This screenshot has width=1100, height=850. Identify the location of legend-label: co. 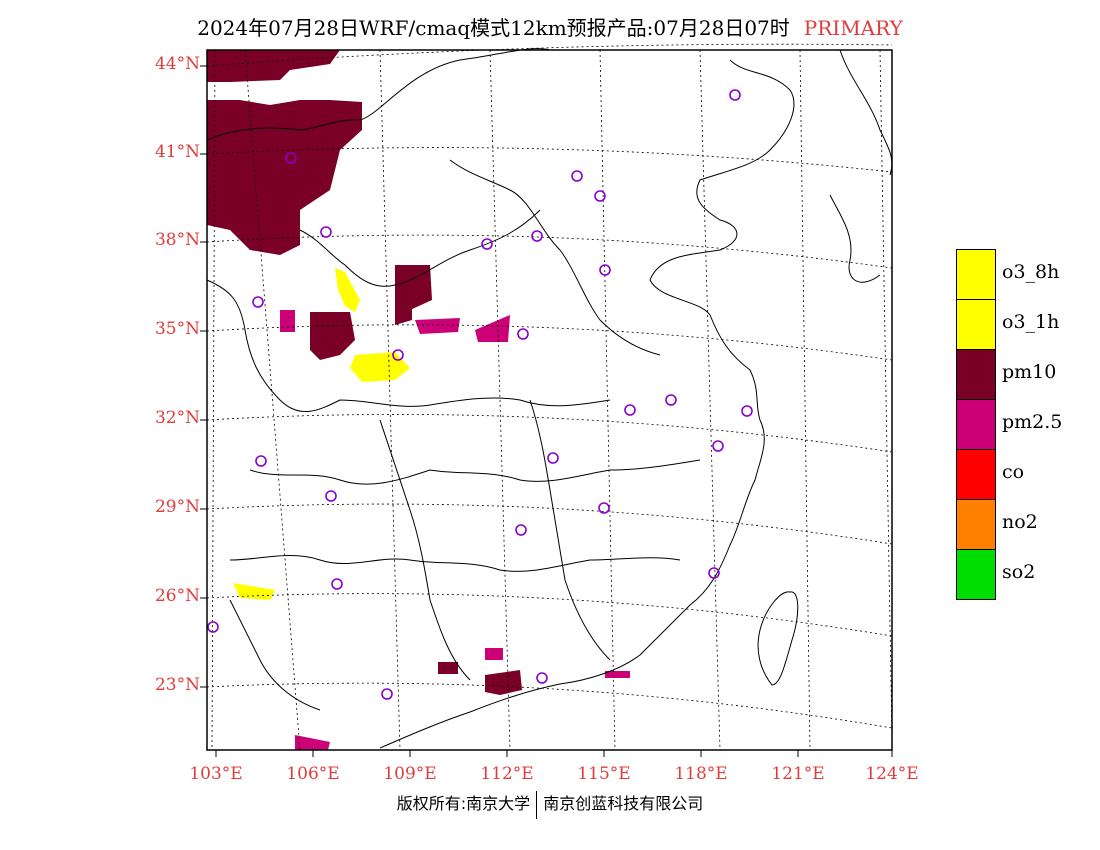
(1013, 472).